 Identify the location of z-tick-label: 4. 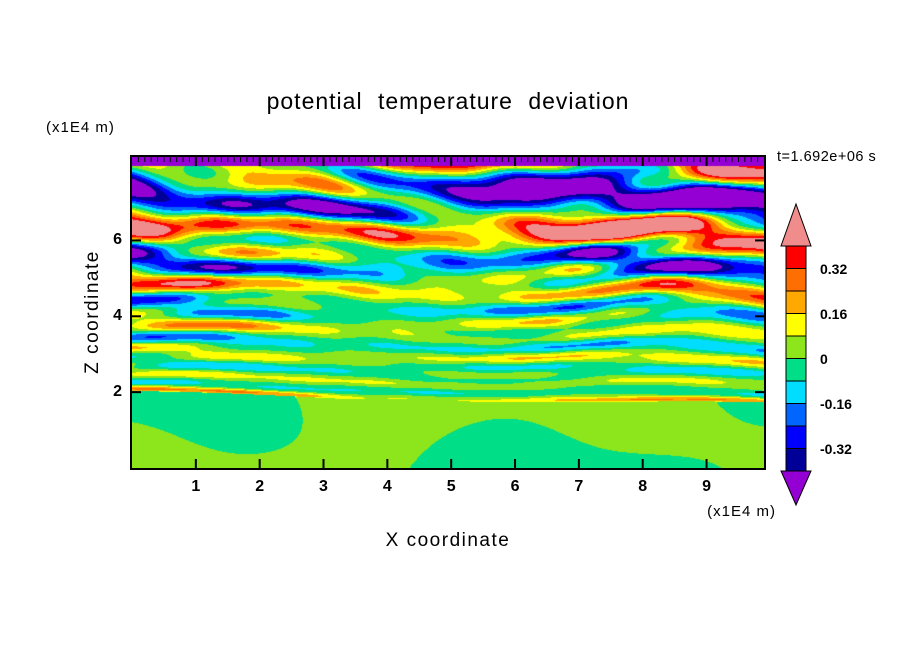
(117, 316).